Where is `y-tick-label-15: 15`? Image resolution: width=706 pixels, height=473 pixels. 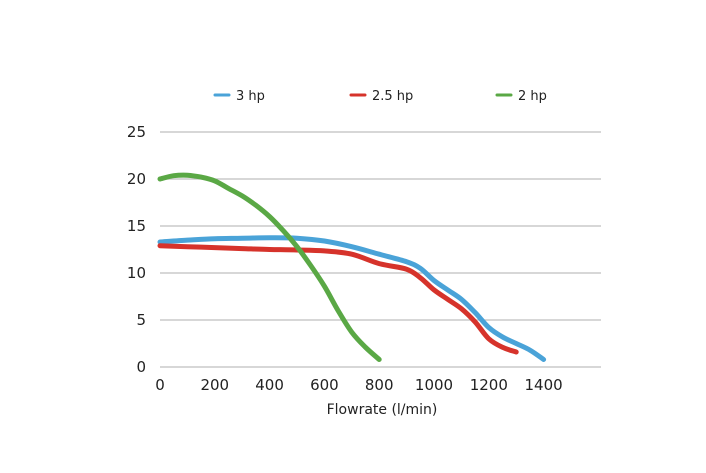 y-tick-label-15: 15 is located at coordinates (136, 226).